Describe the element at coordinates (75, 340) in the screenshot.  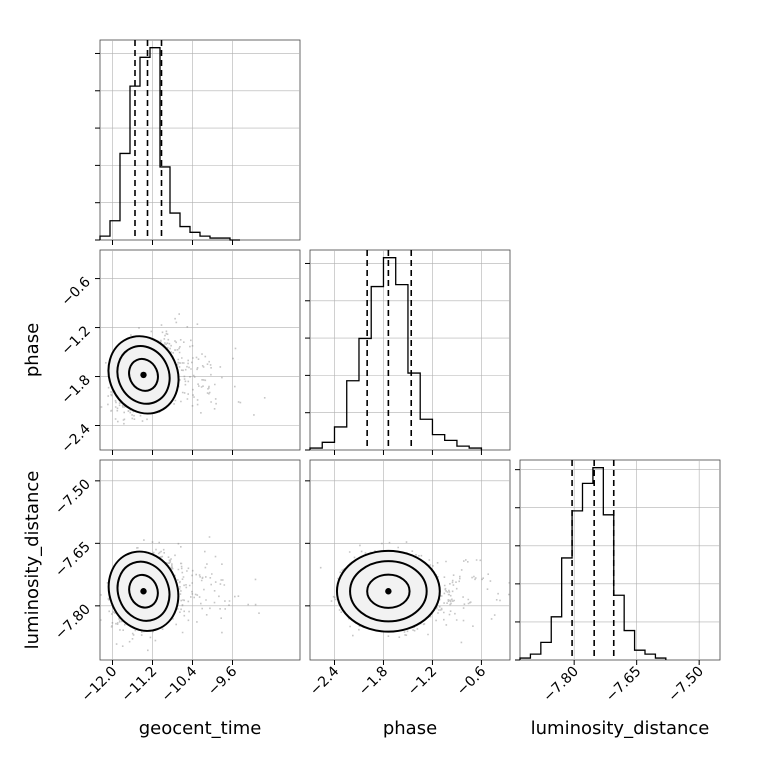
I see `scatter-geocent-time-vs-phase-ytick-label-2: −1.2` at that location.